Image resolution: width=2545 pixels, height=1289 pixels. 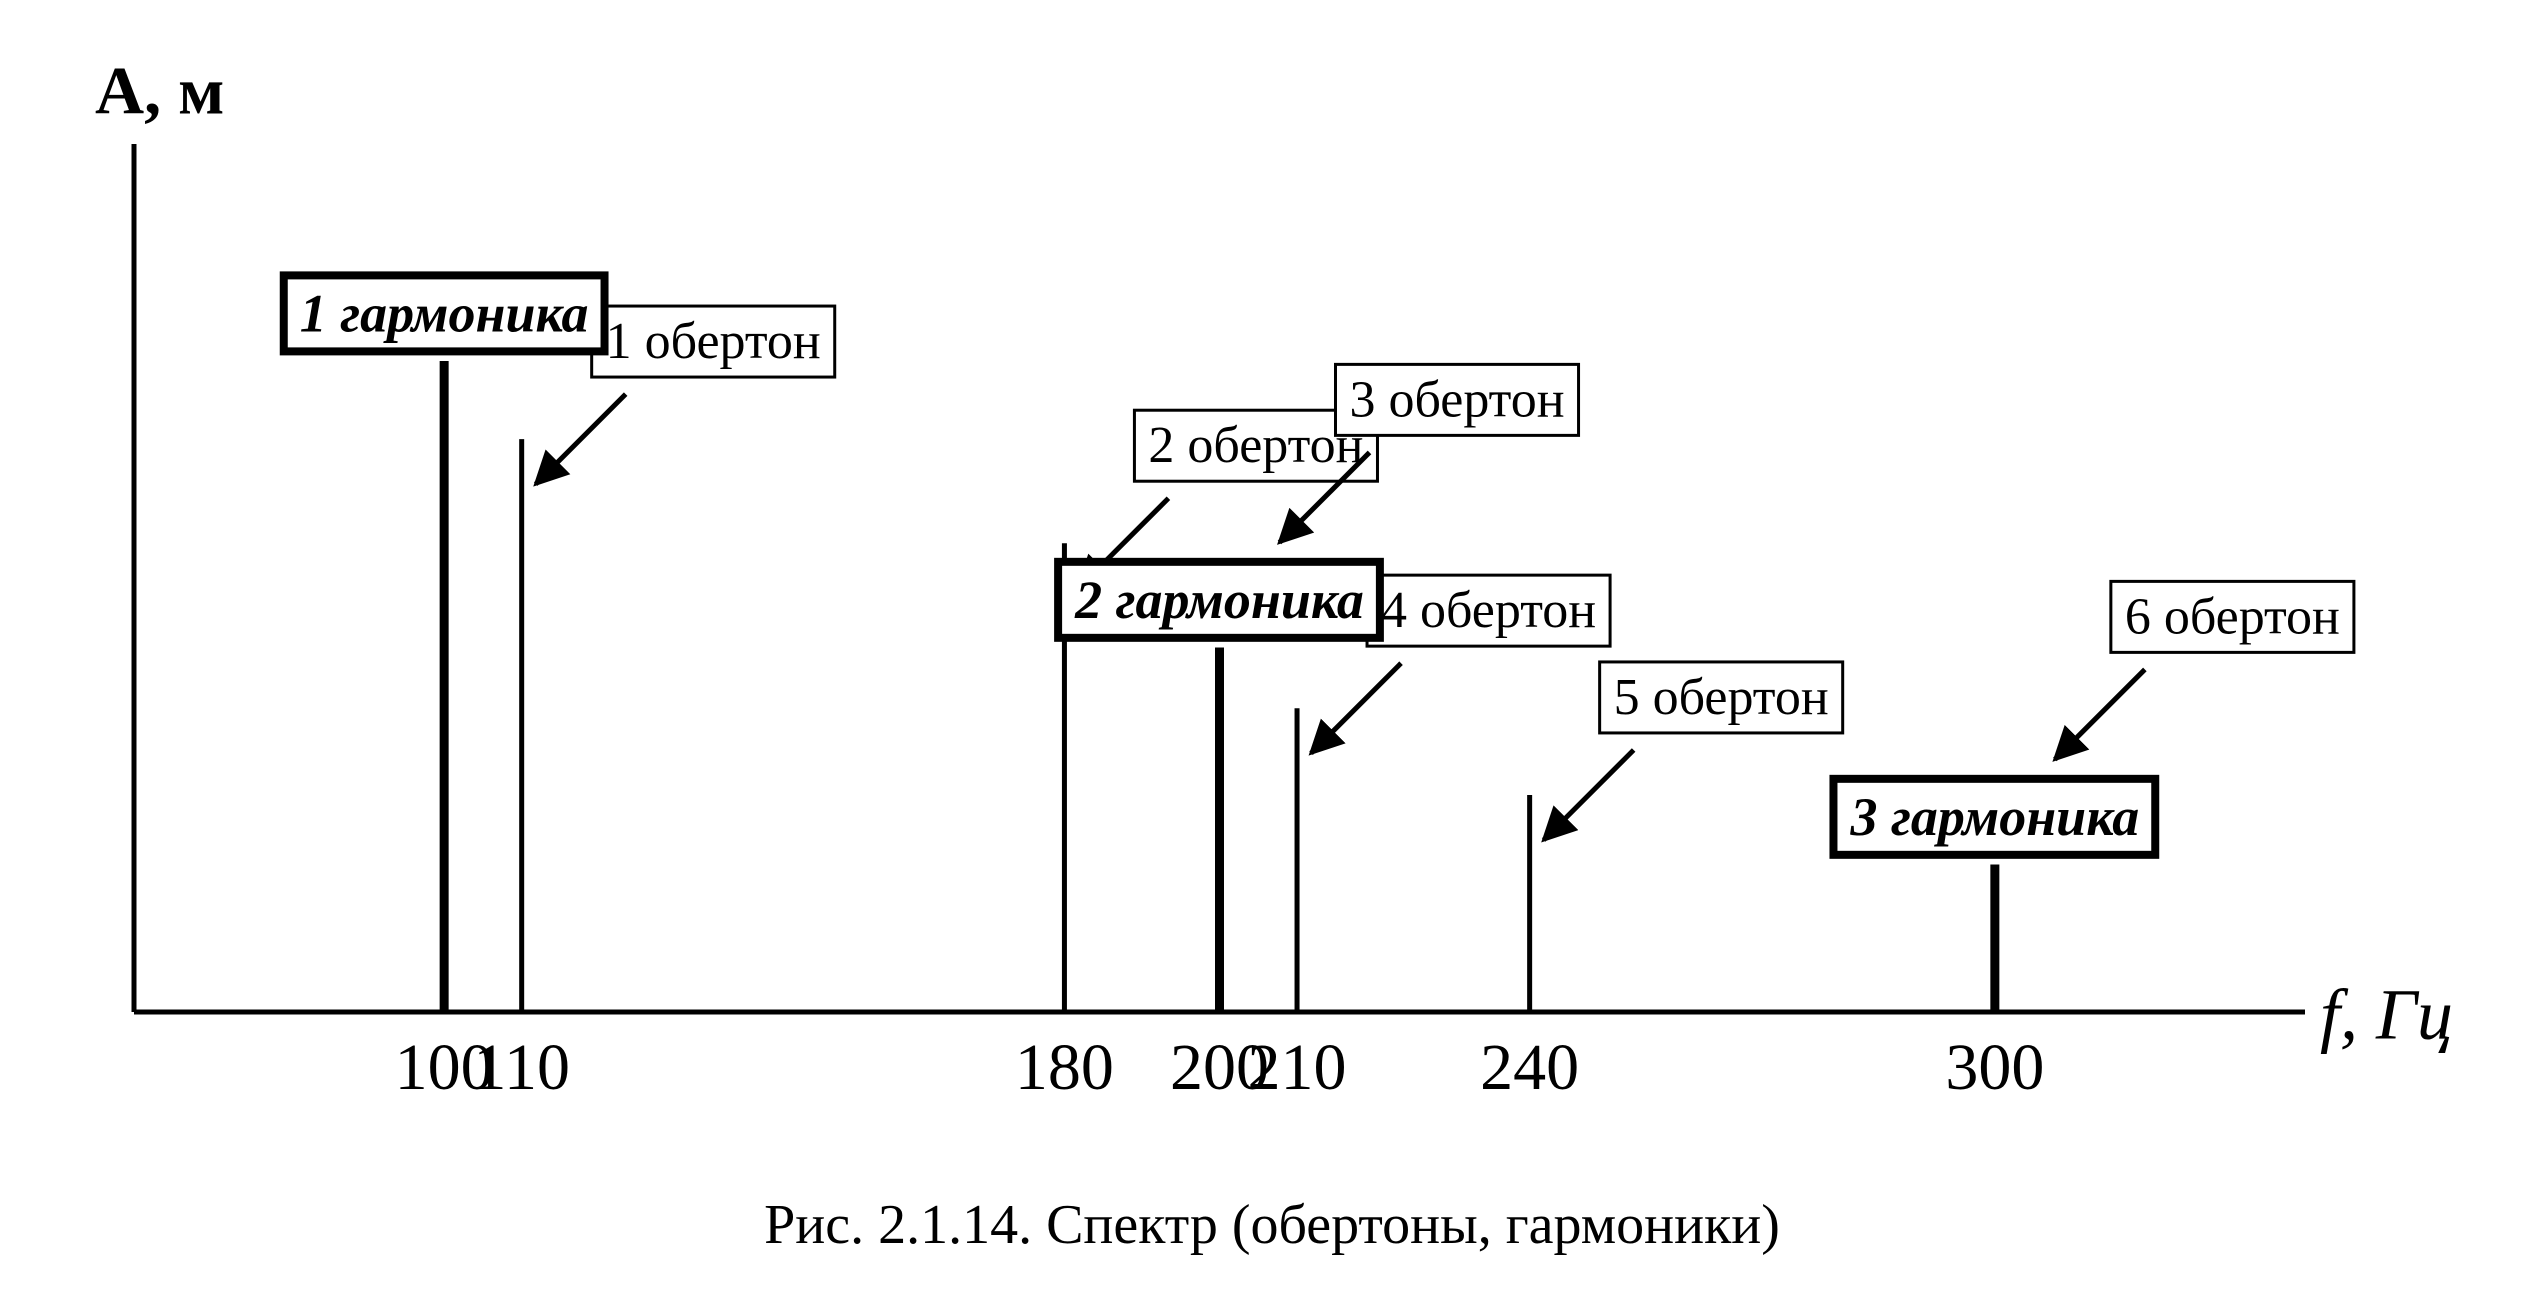 What do you see at coordinates (159, 91) in the screenshot?
I see `y-axis-label: A, м` at bounding box center [159, 91].